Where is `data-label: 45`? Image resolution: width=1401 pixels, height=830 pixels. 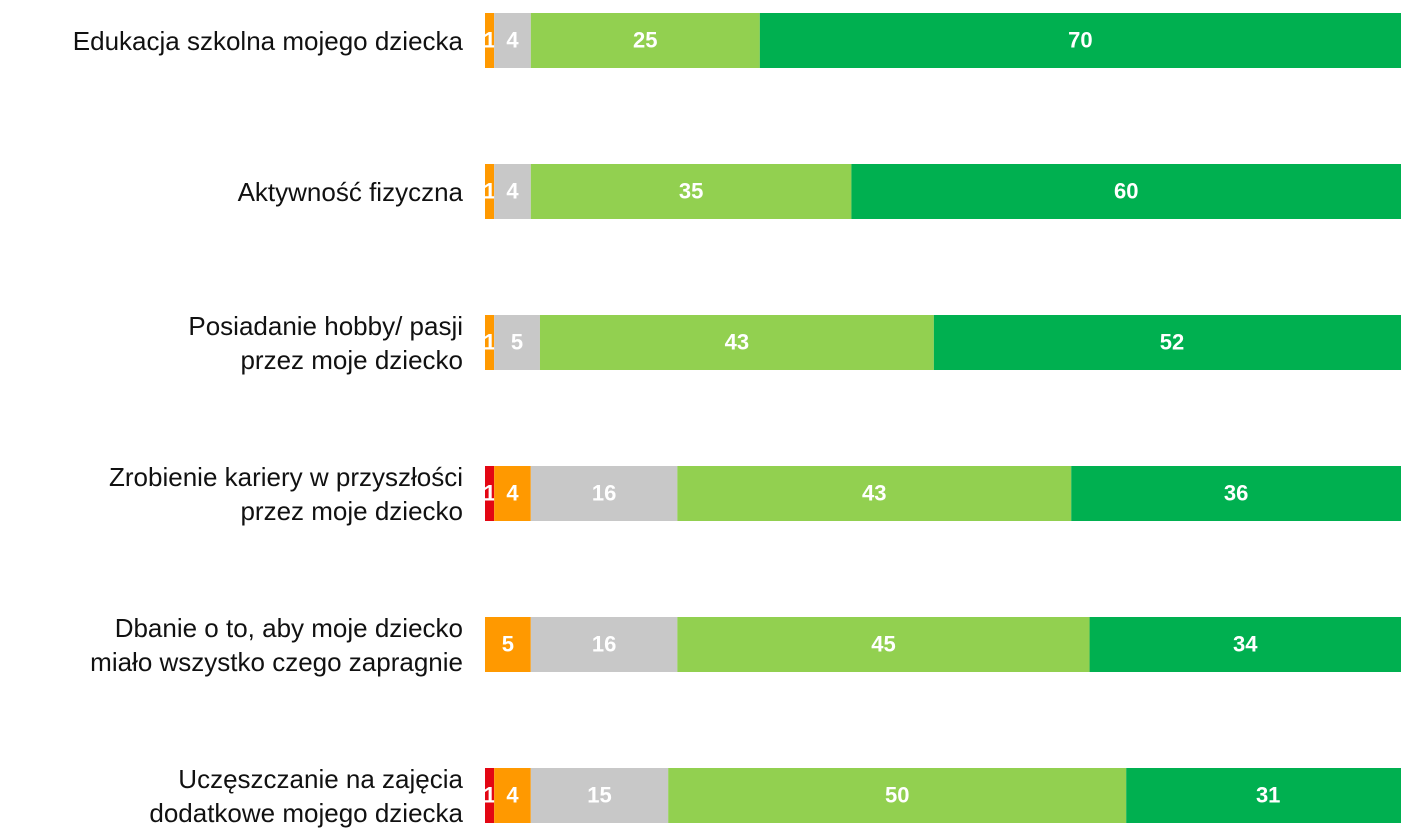
data-label: 45 is located at coordinates (883, 643).